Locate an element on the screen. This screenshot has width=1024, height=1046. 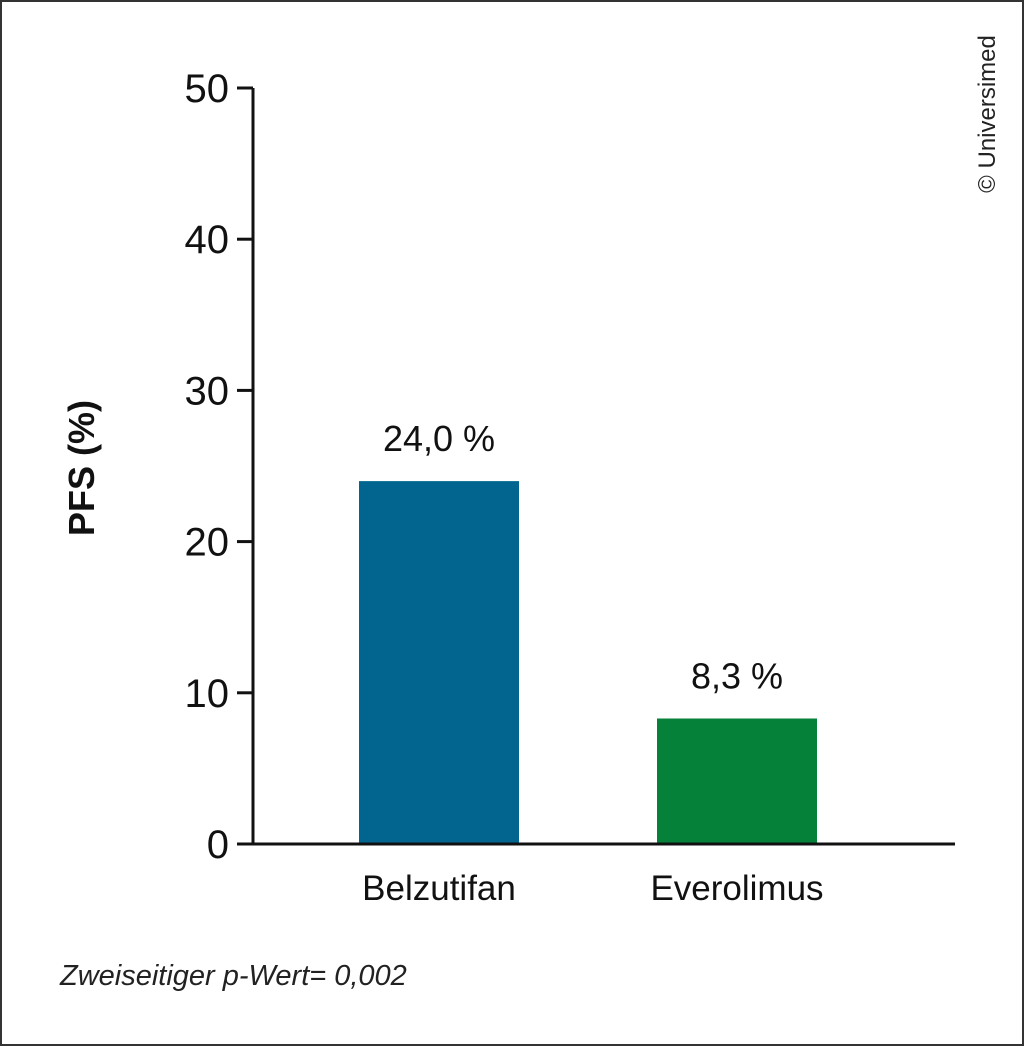
y-tick-label: 10 is located at coordinates (207, 694).